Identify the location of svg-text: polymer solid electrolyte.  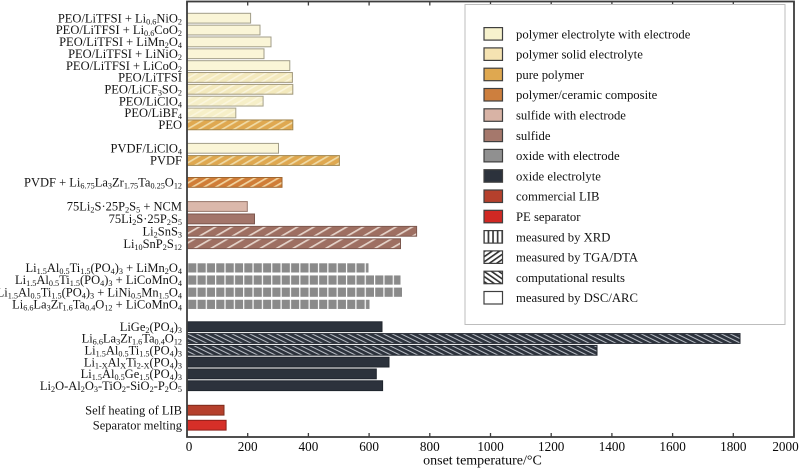
(579, 55).